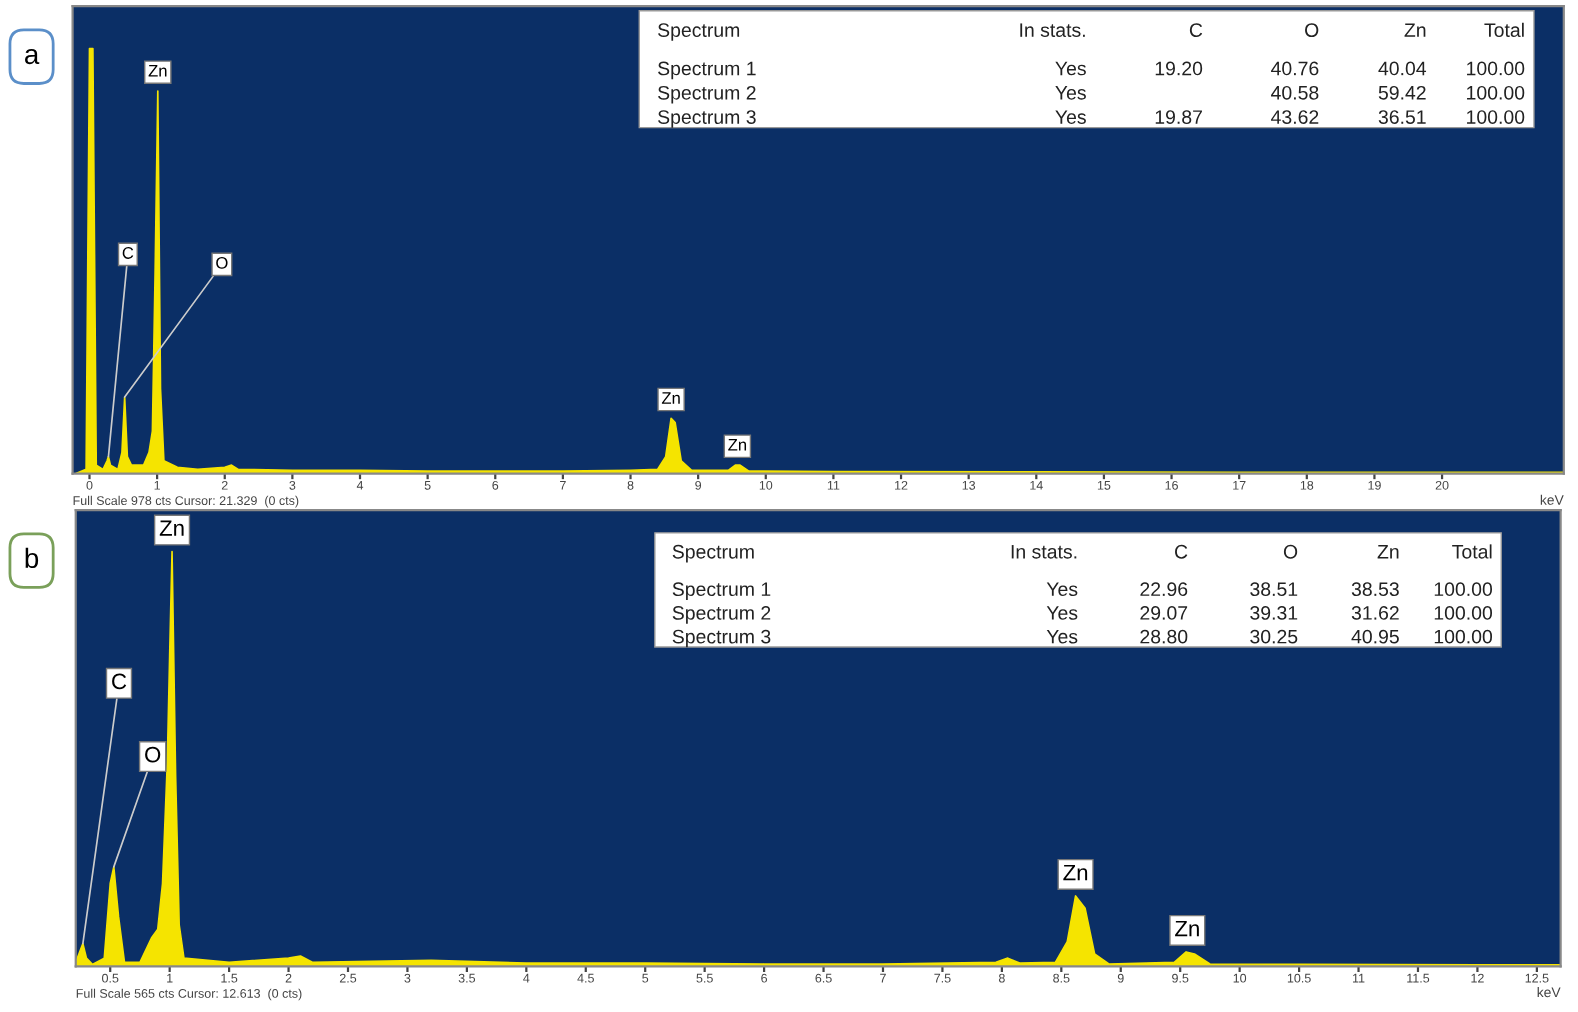  Describe the element at coordinates (1082, 591) in the screenshot. I see `text: Spectrum 1 Yes 22.96 38.51 38.53 100.00` at that location.